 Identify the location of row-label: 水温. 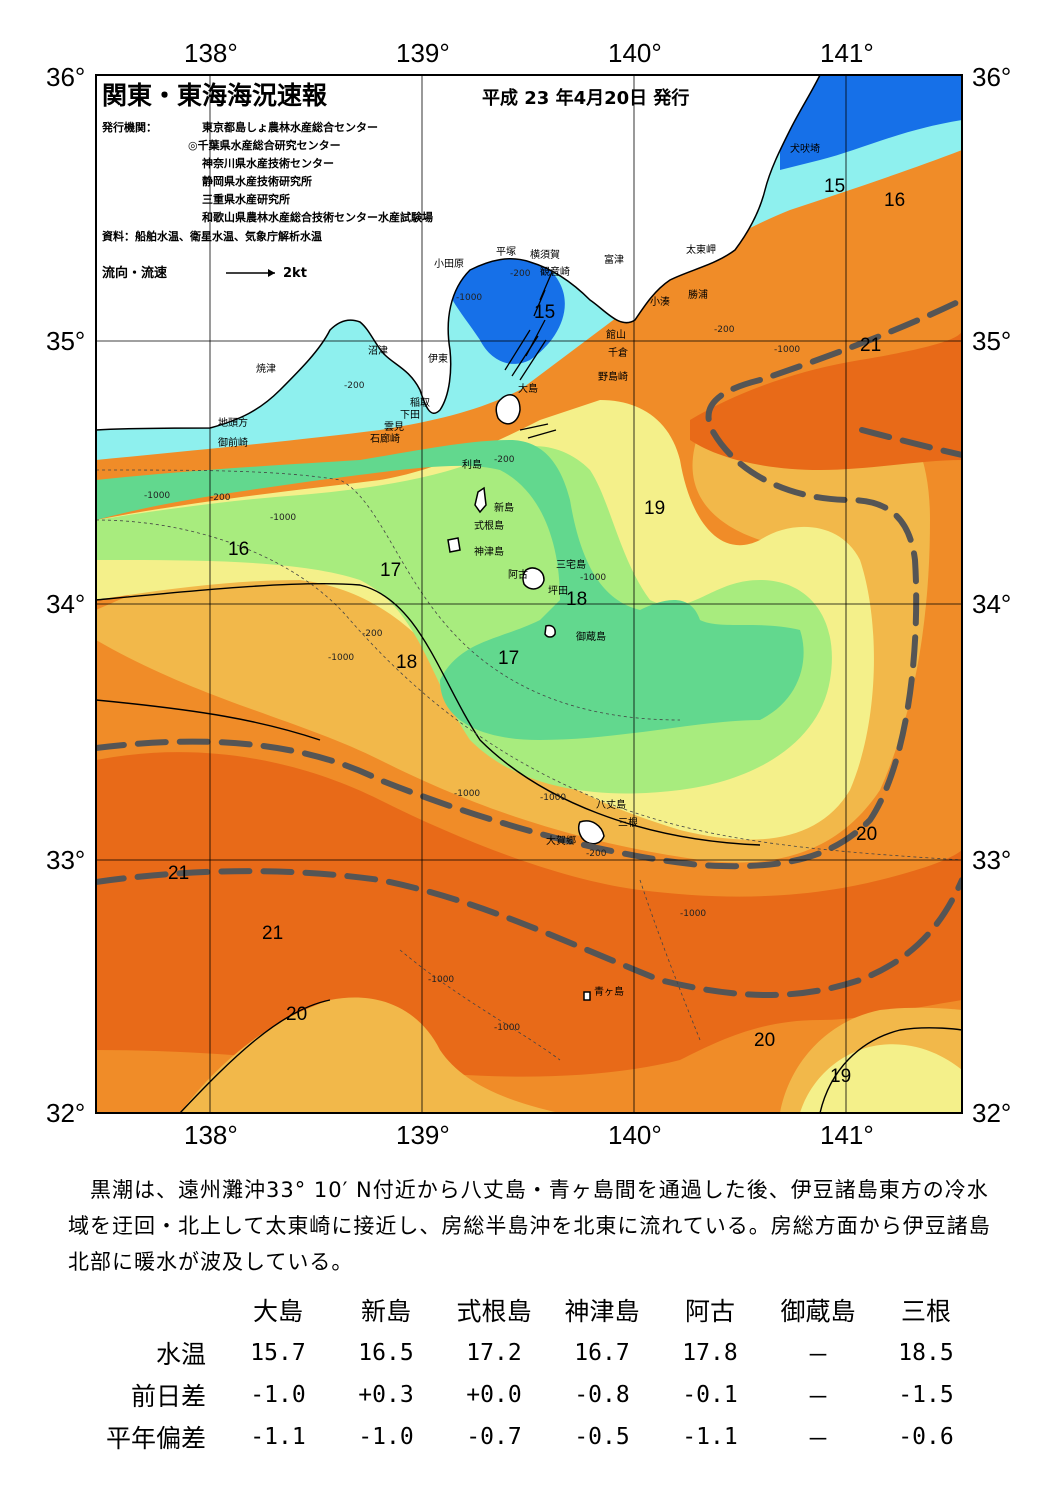
(180, 1354).